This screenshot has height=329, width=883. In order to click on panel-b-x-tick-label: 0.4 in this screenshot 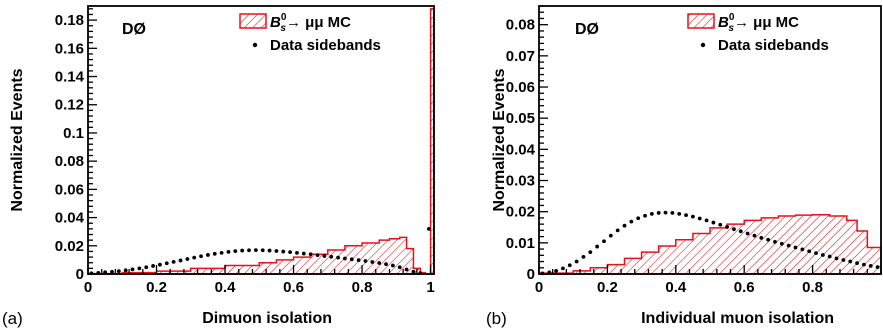, I will do `click(676, 287)`.